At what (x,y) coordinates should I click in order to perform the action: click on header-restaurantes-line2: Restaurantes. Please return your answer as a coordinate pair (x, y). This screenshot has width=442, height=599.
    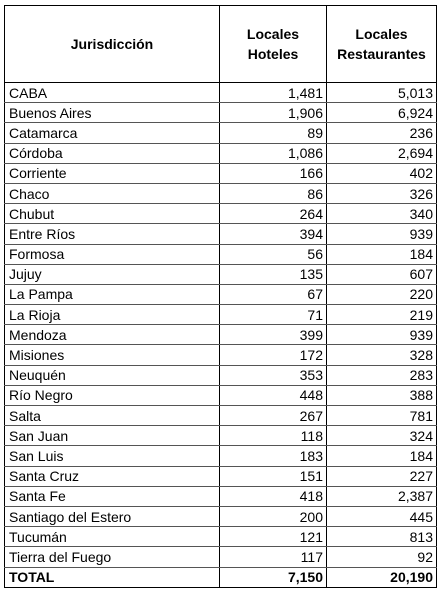
    Looking at the image, I should click on (381, 54).